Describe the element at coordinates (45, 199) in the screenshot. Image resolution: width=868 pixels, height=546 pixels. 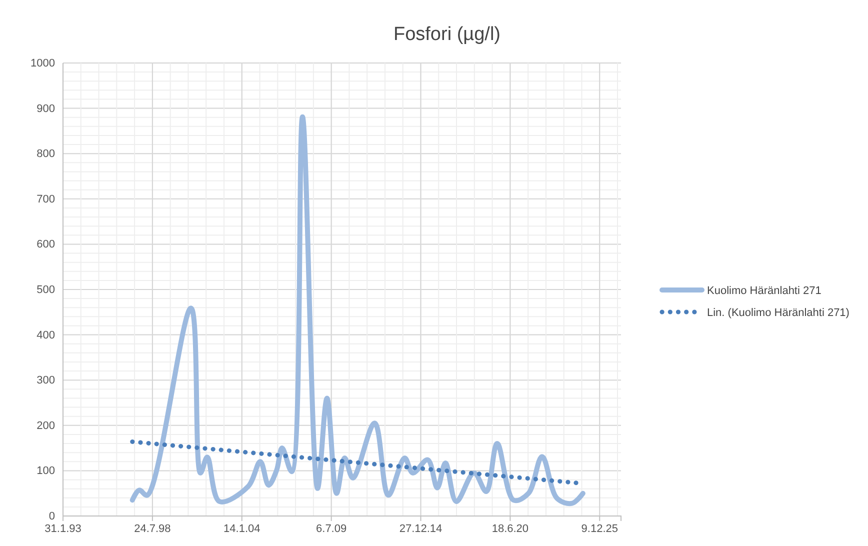
I see `y-tick-label: 700` at that location.